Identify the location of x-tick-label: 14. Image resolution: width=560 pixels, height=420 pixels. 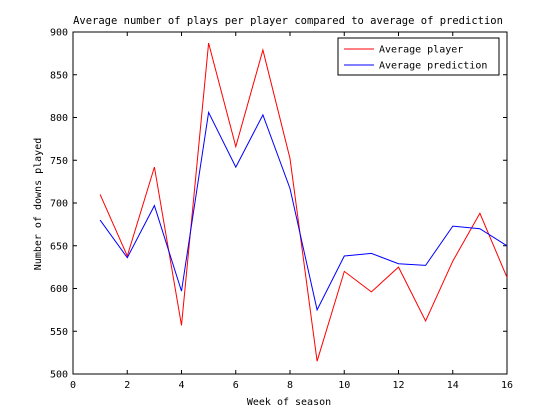
(453, 385).